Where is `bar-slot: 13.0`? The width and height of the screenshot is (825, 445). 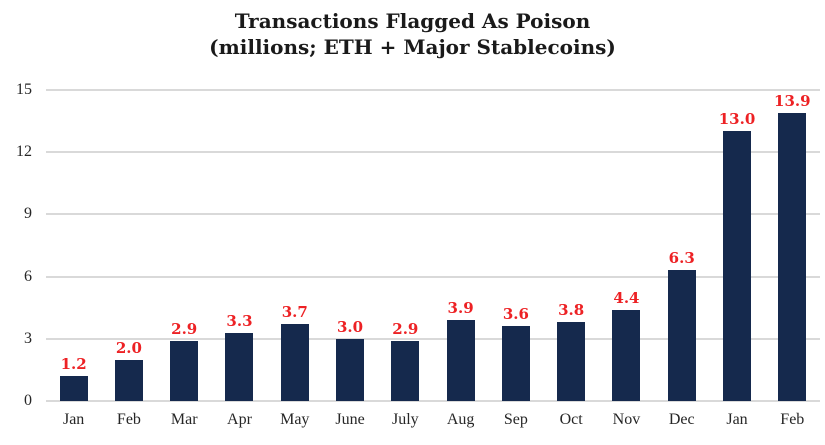 bar-slot: 13.0 is located at coordinates (736, 245).